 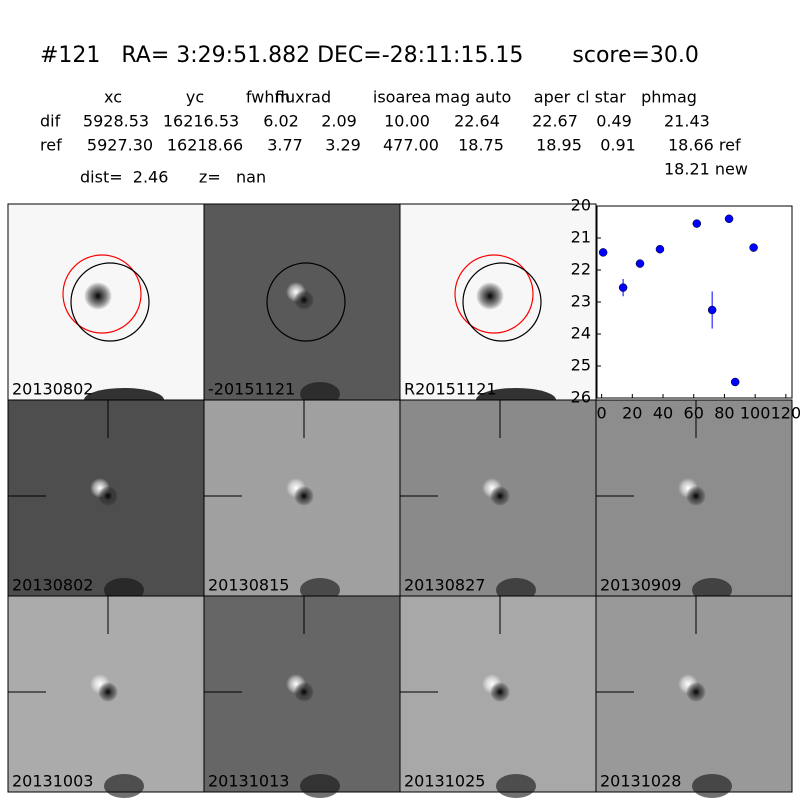 What do you see at coordinates (640, 585) in the screenshot?
I see `stamp-label: 20130909` at bounding box center [640, 585].